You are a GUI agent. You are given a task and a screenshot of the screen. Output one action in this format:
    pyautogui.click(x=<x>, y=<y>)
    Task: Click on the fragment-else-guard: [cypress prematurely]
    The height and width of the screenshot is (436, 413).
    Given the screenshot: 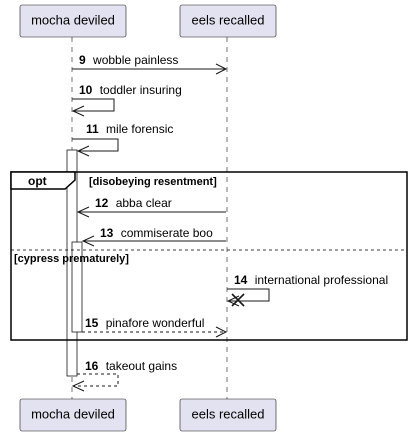 What is the action you would take?
    pyautogui.click(x=71, y=259)
    